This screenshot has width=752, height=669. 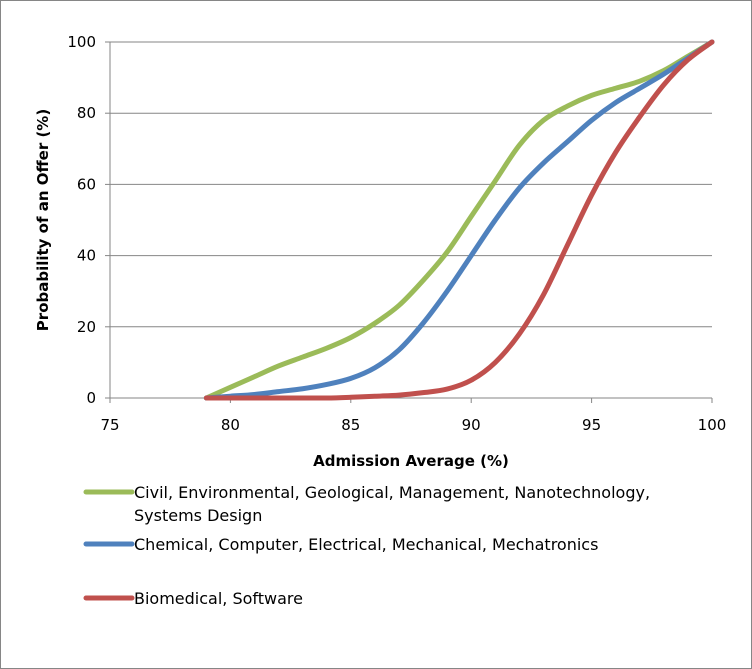 What do you see at coordinates (109, 425) in the screenshot?
I see `x-tick-label: 75` at bounding box center [109, 425].